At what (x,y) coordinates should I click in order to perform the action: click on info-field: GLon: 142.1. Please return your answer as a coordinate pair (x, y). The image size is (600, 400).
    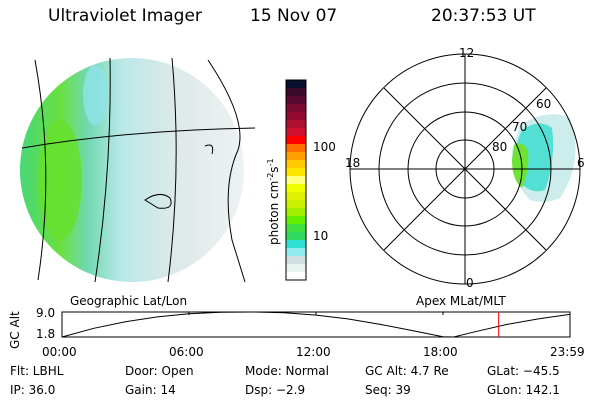
    Looking at the image, I should click on (523, 390).